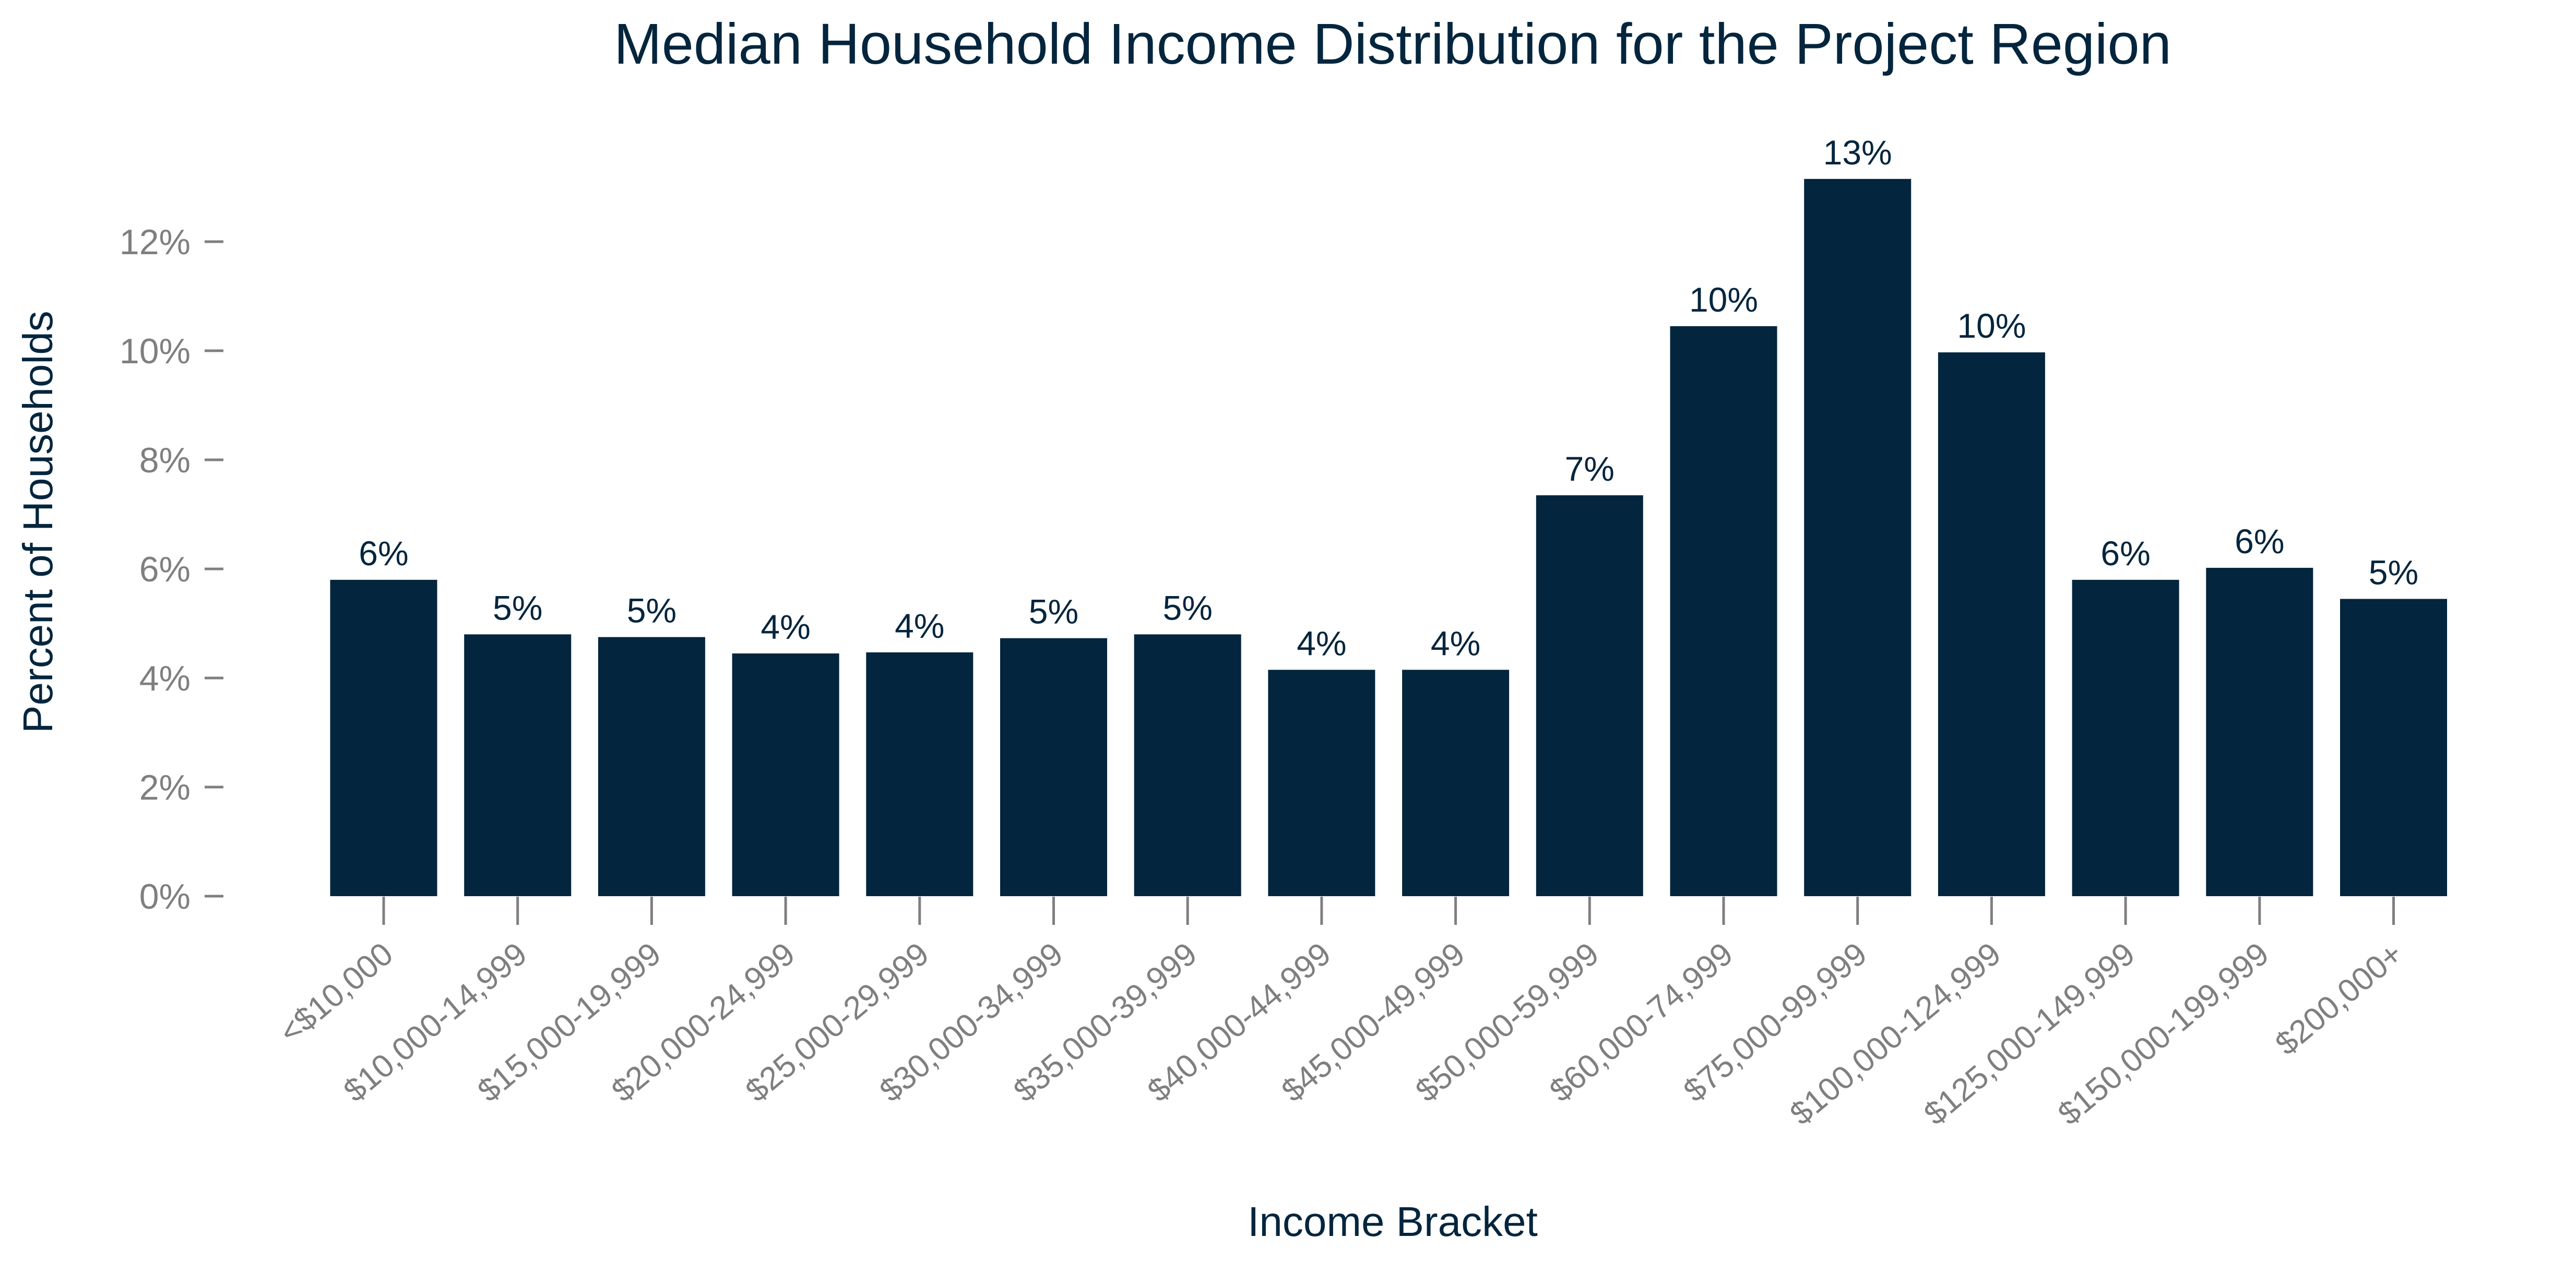 The image size is (2576, 1273). I want to click on y-tick-label: 8%, so click(165, 460).